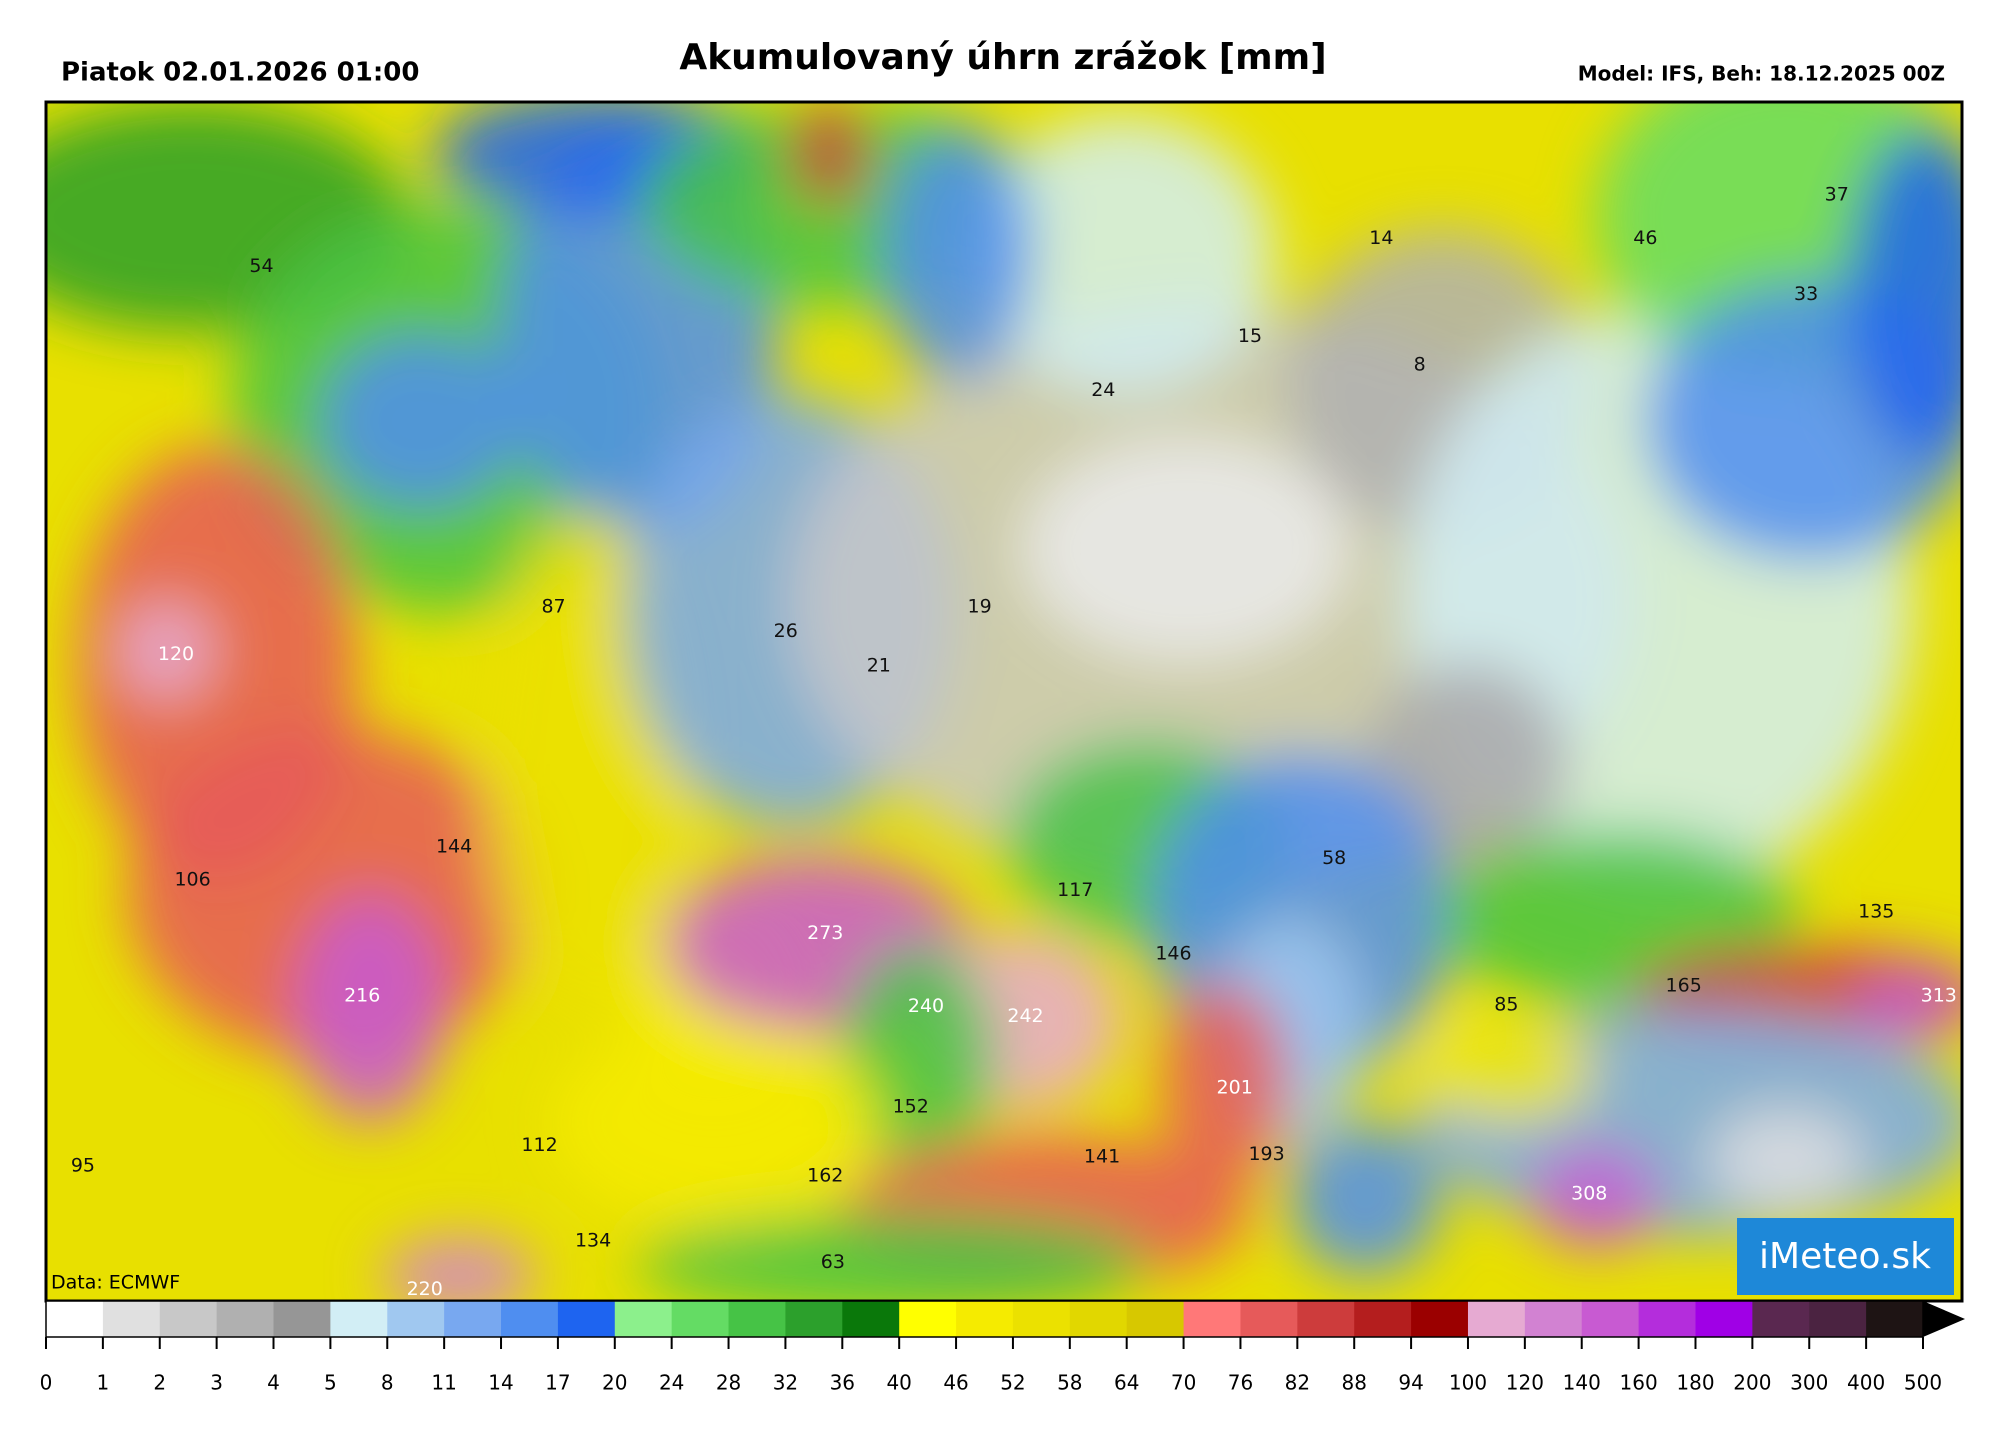 This screenshot has width=2000, height=1442. Describe the element at coordinates (1075, 890) in the screenshot. I see `map-value-label: 117` at that location.